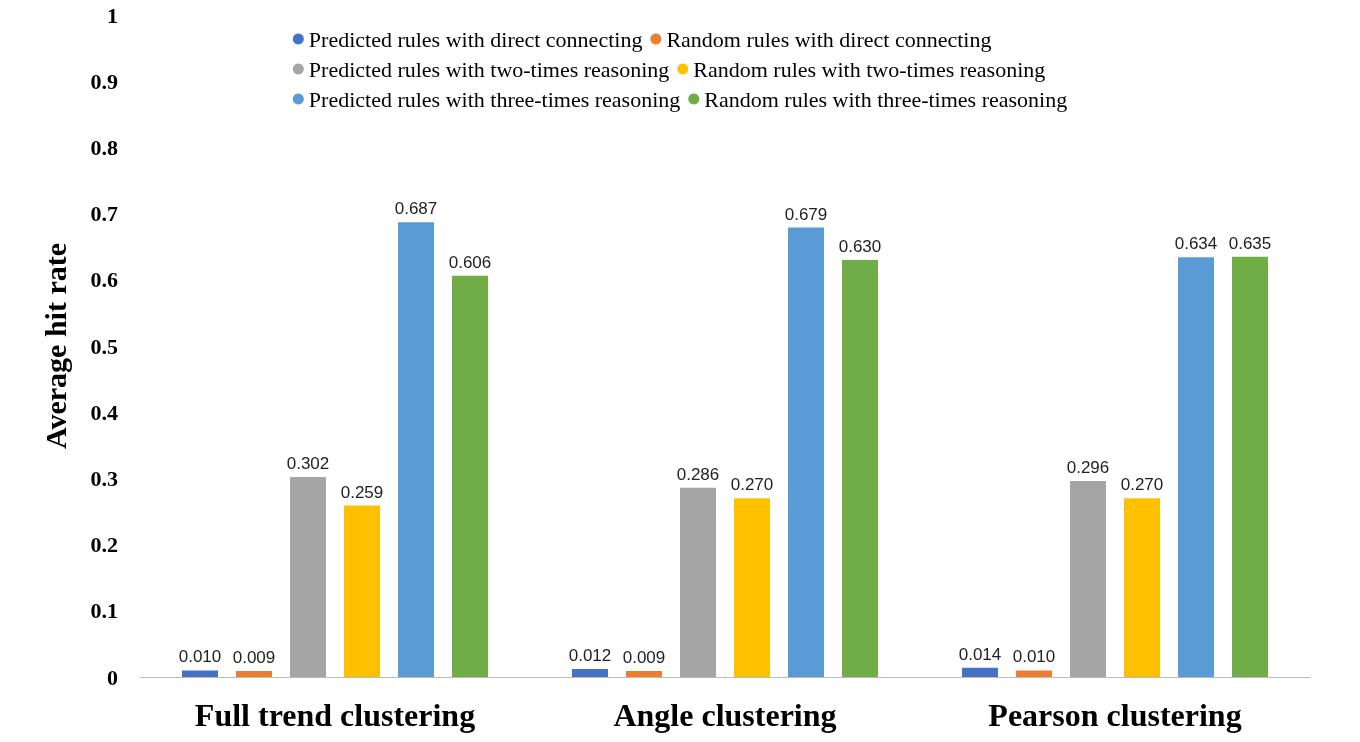 The width and height of the screenshot is (1360, 742). What do you see at coordinates (104, 412) in the screenshot?
I see `y-tick-label: 0.4` at bounding box center [104, 412].